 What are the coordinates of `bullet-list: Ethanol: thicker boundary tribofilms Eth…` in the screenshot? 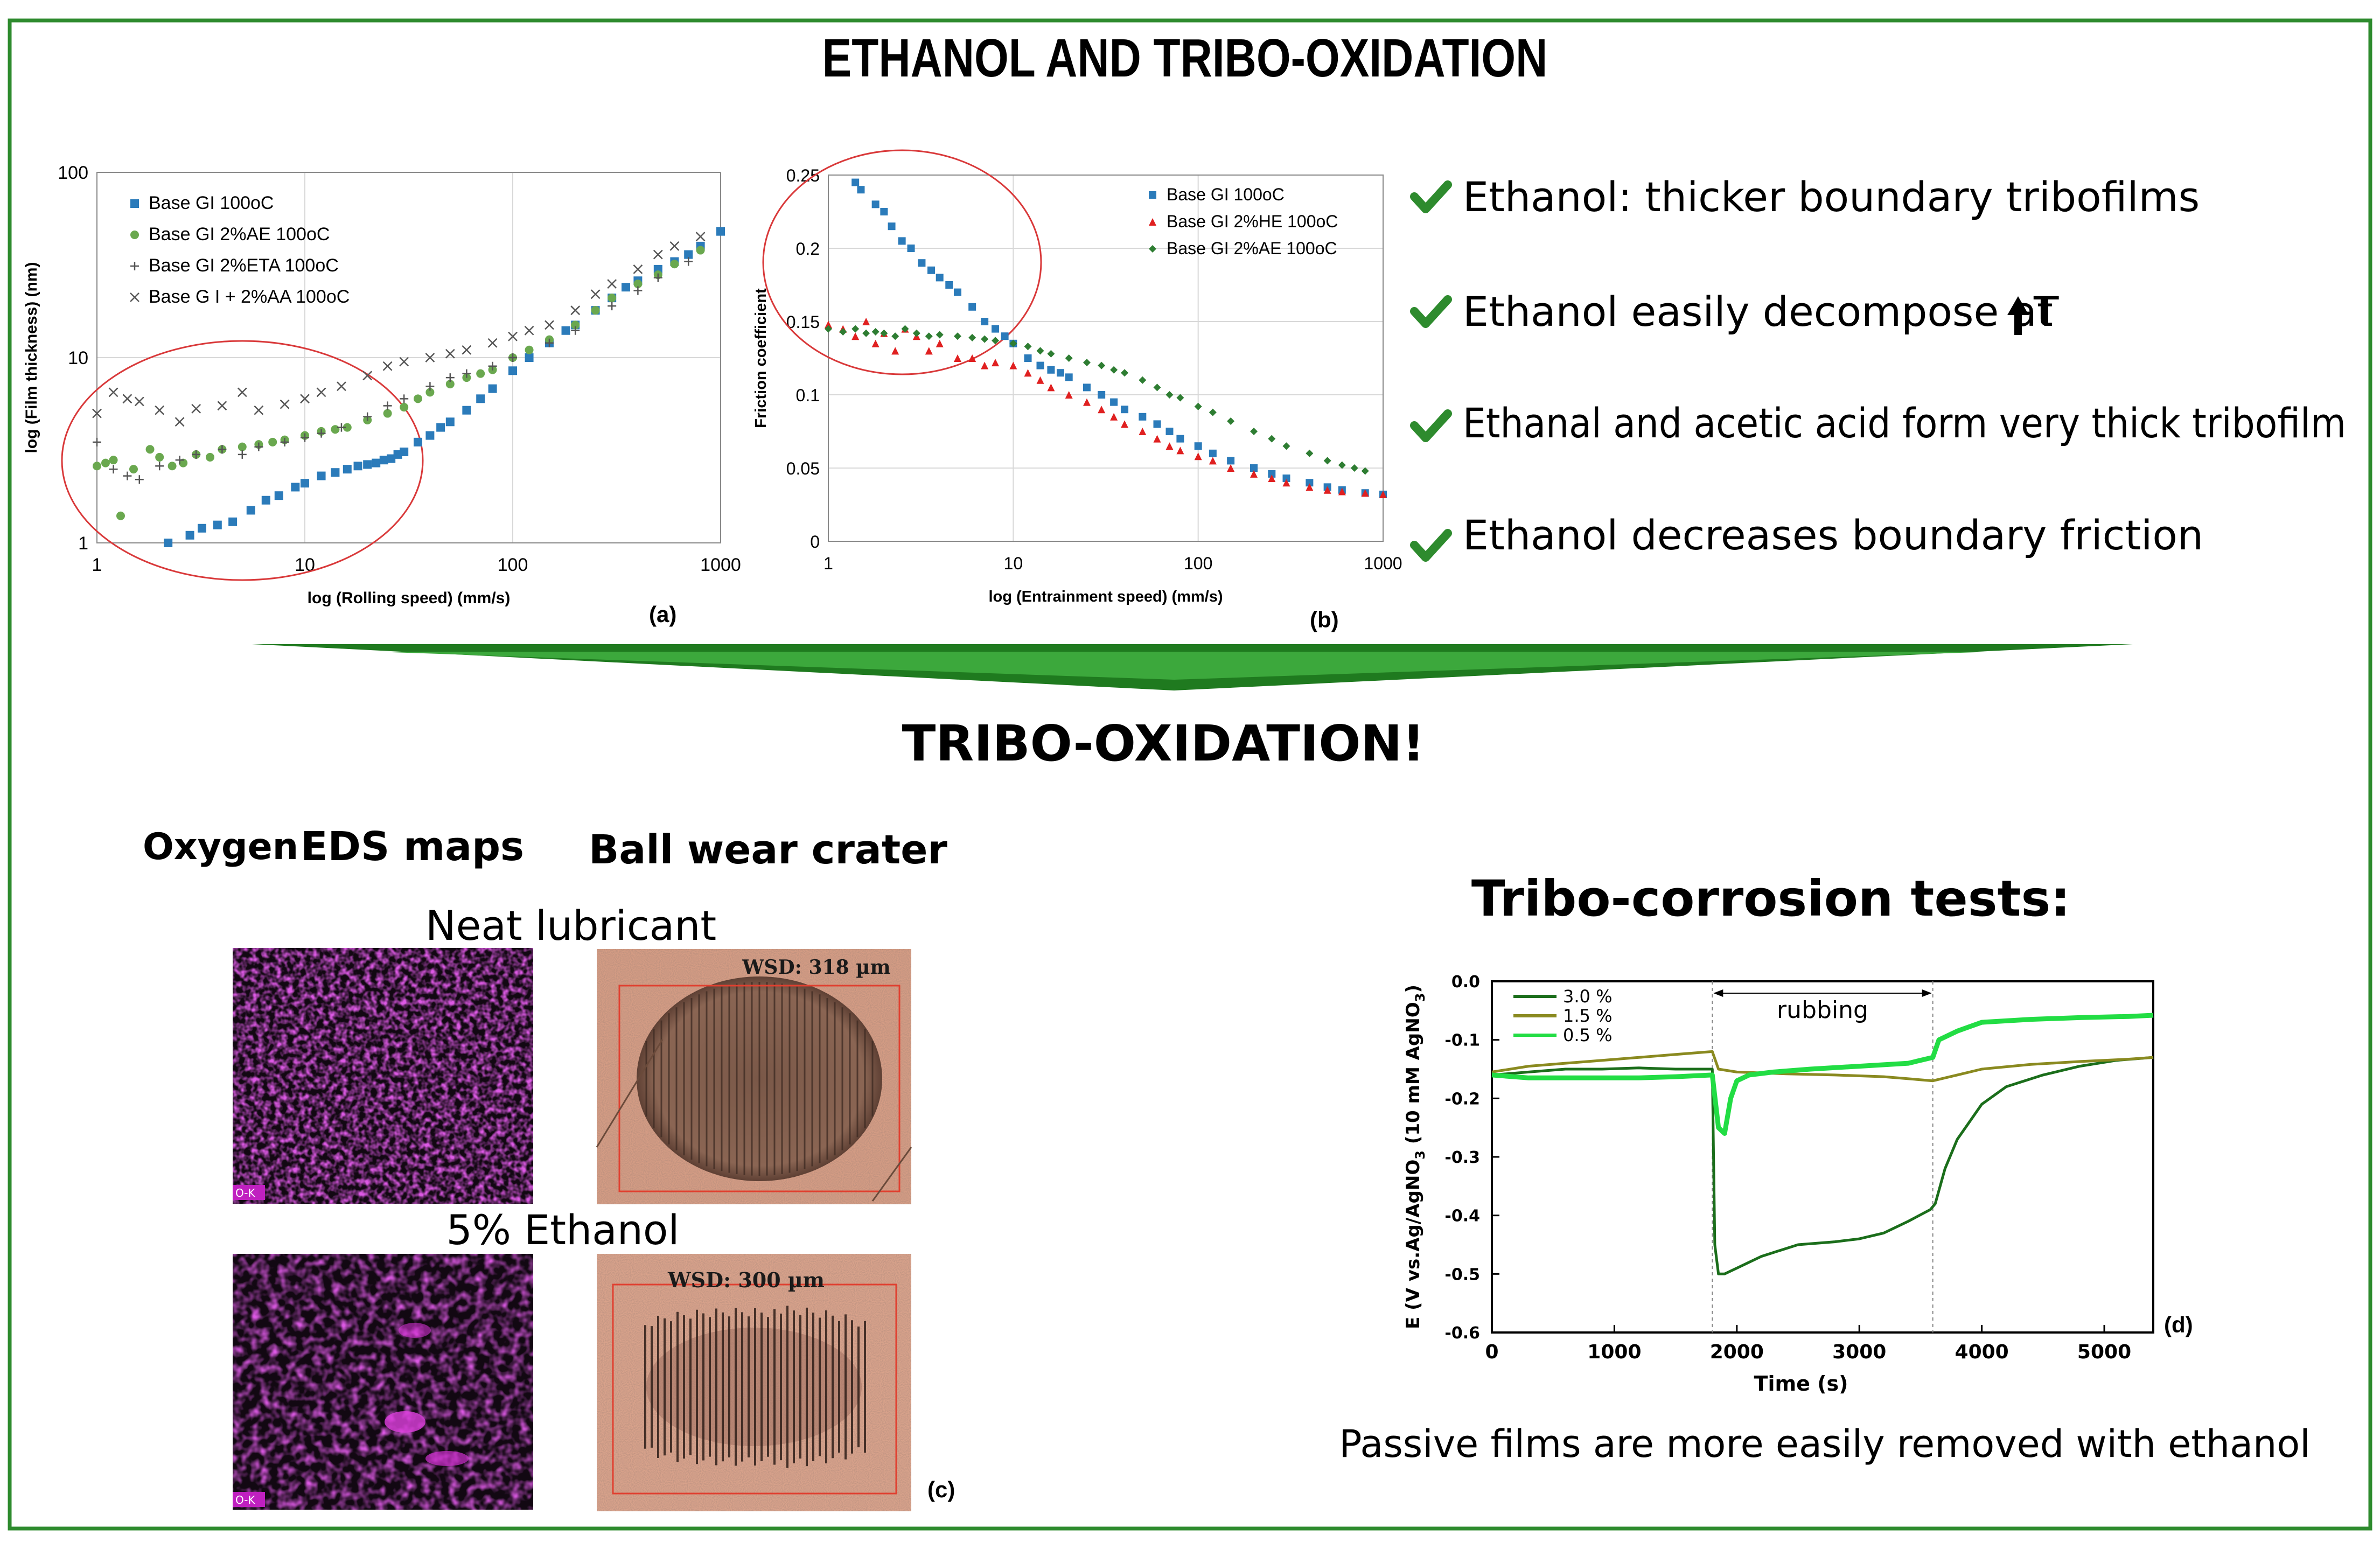 It's located at (1878, 368).